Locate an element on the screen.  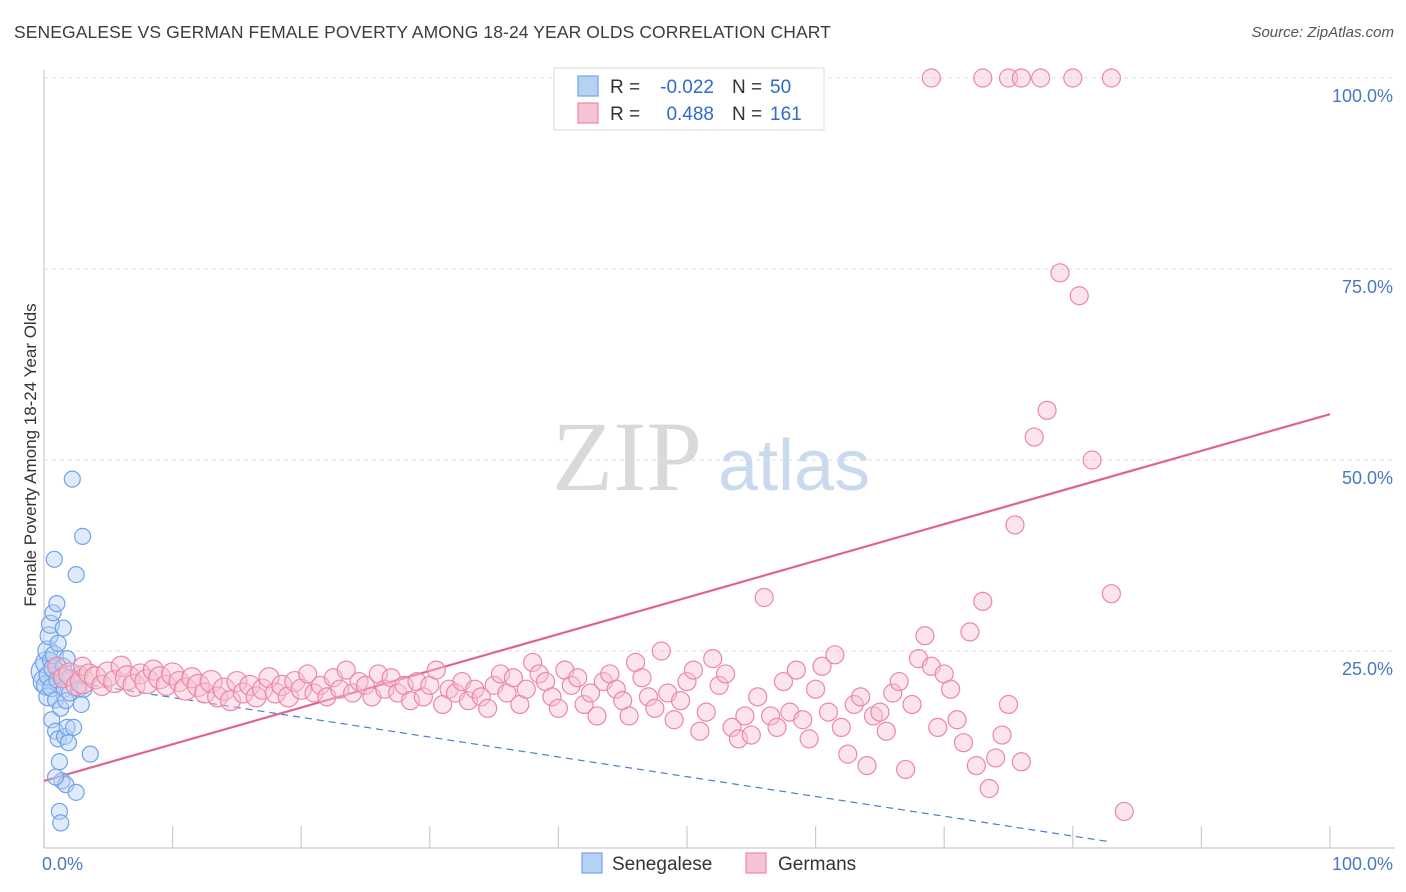
legend-swatch-senegalese is located at coordinates (588, 86).